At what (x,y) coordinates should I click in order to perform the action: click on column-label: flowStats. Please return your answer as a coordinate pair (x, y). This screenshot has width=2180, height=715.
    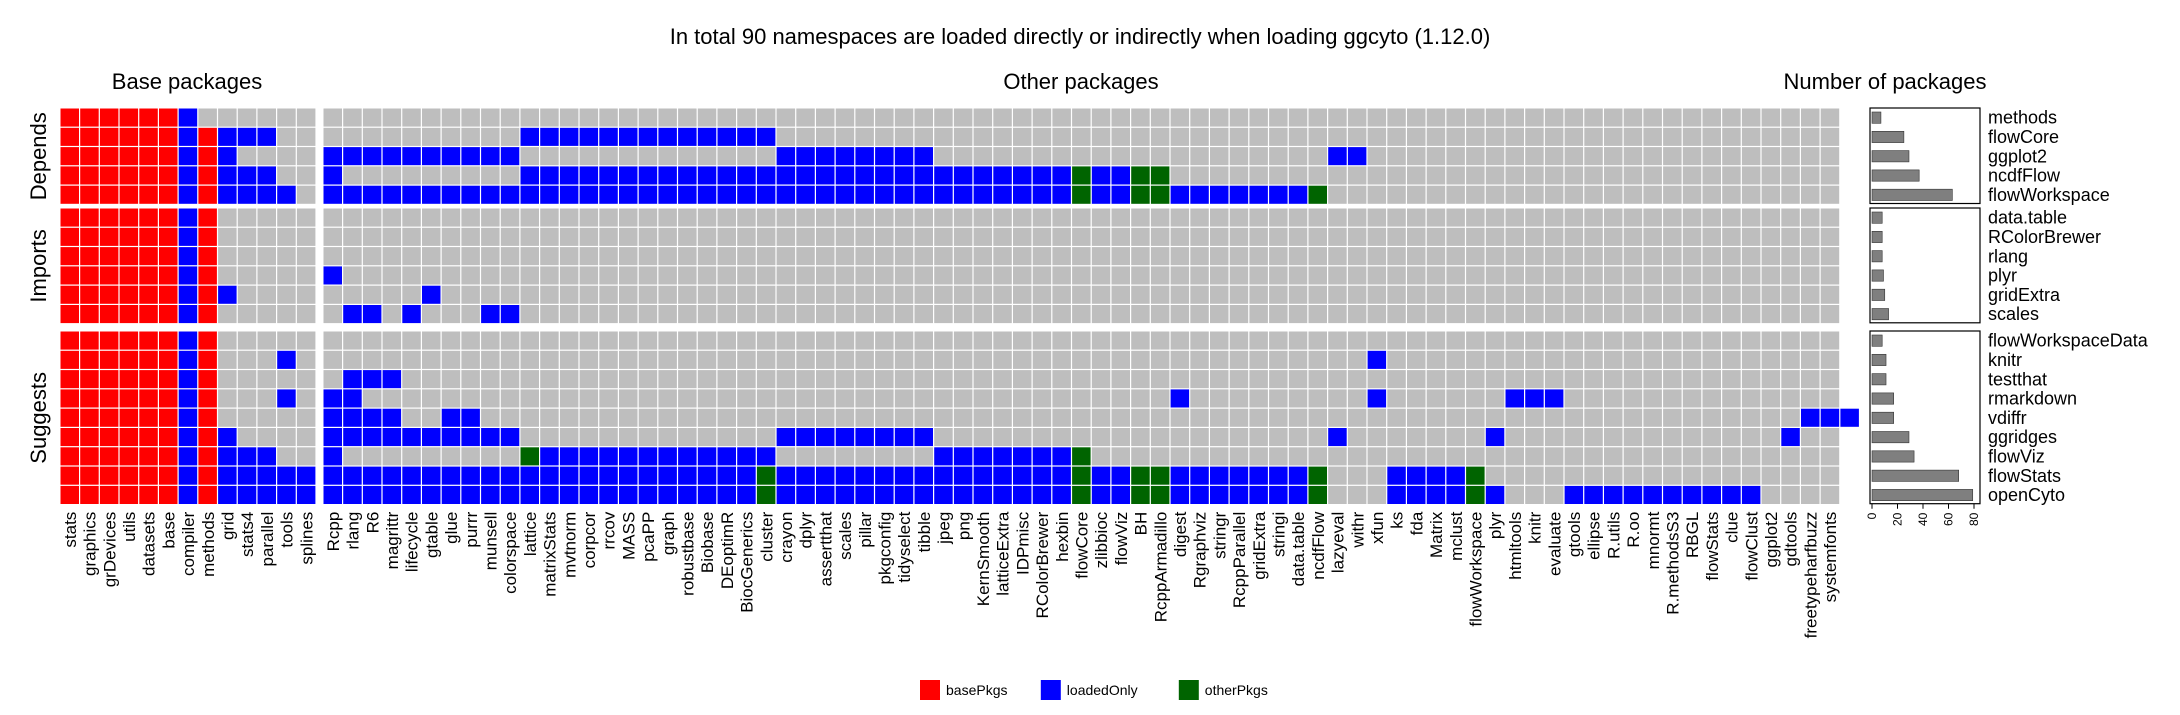
    Looking at the image, I should click on (1712, 546).